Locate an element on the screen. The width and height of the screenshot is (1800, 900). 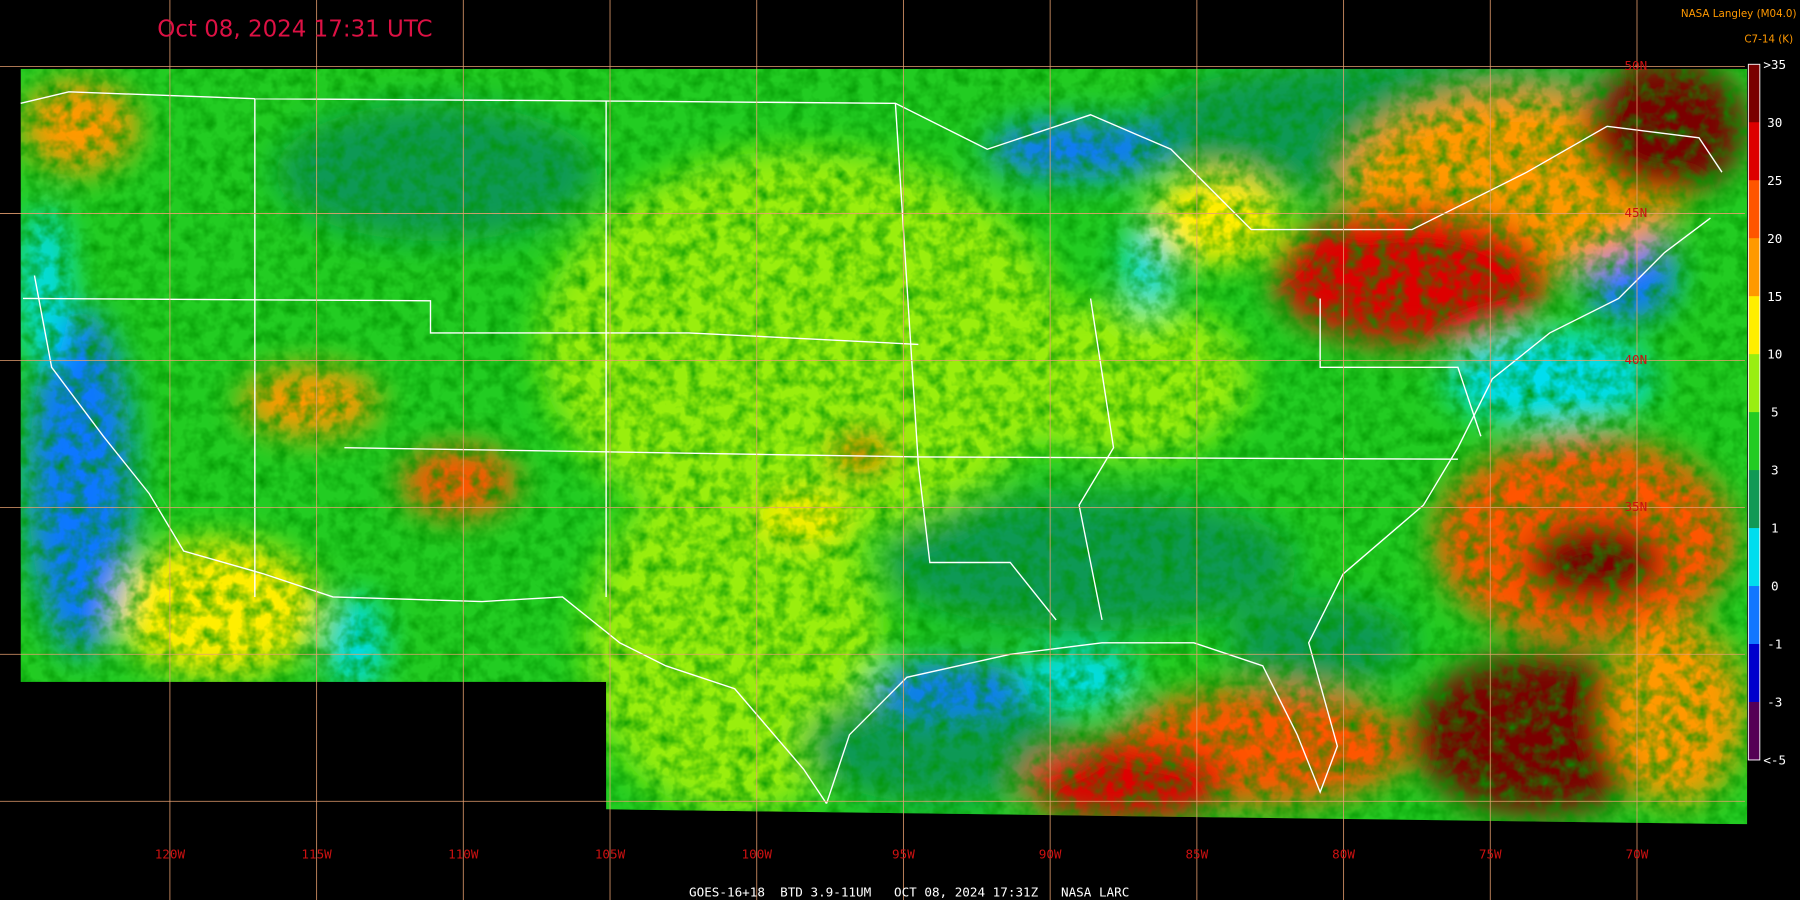
longitude-label: 120W is located at coordinates (170, 854).